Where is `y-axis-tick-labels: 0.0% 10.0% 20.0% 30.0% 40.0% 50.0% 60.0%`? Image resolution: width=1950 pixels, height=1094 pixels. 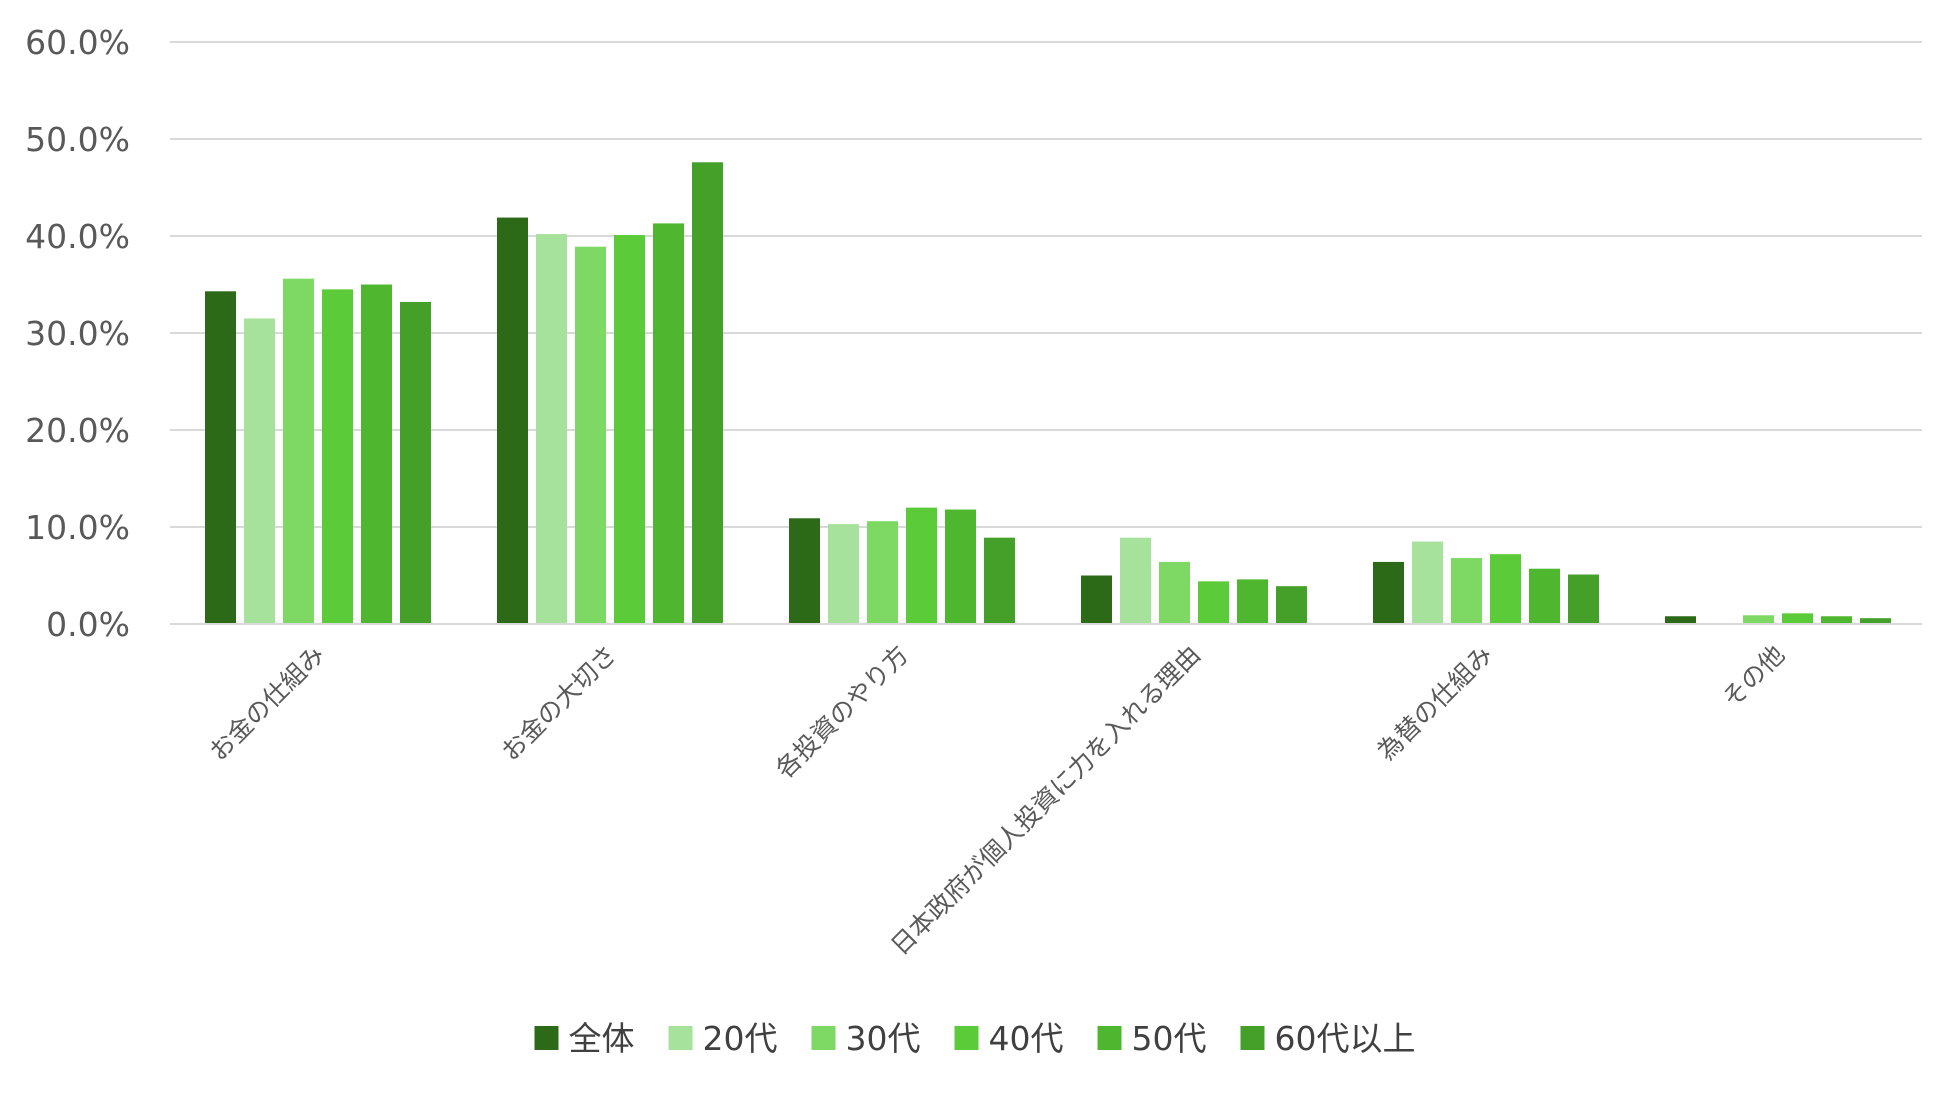
y-axis-tick-labels: 0.0% 10.0% 20.0% 30.0% 40.0% 50.0% 60.0% is located at coordinates (77, 333).